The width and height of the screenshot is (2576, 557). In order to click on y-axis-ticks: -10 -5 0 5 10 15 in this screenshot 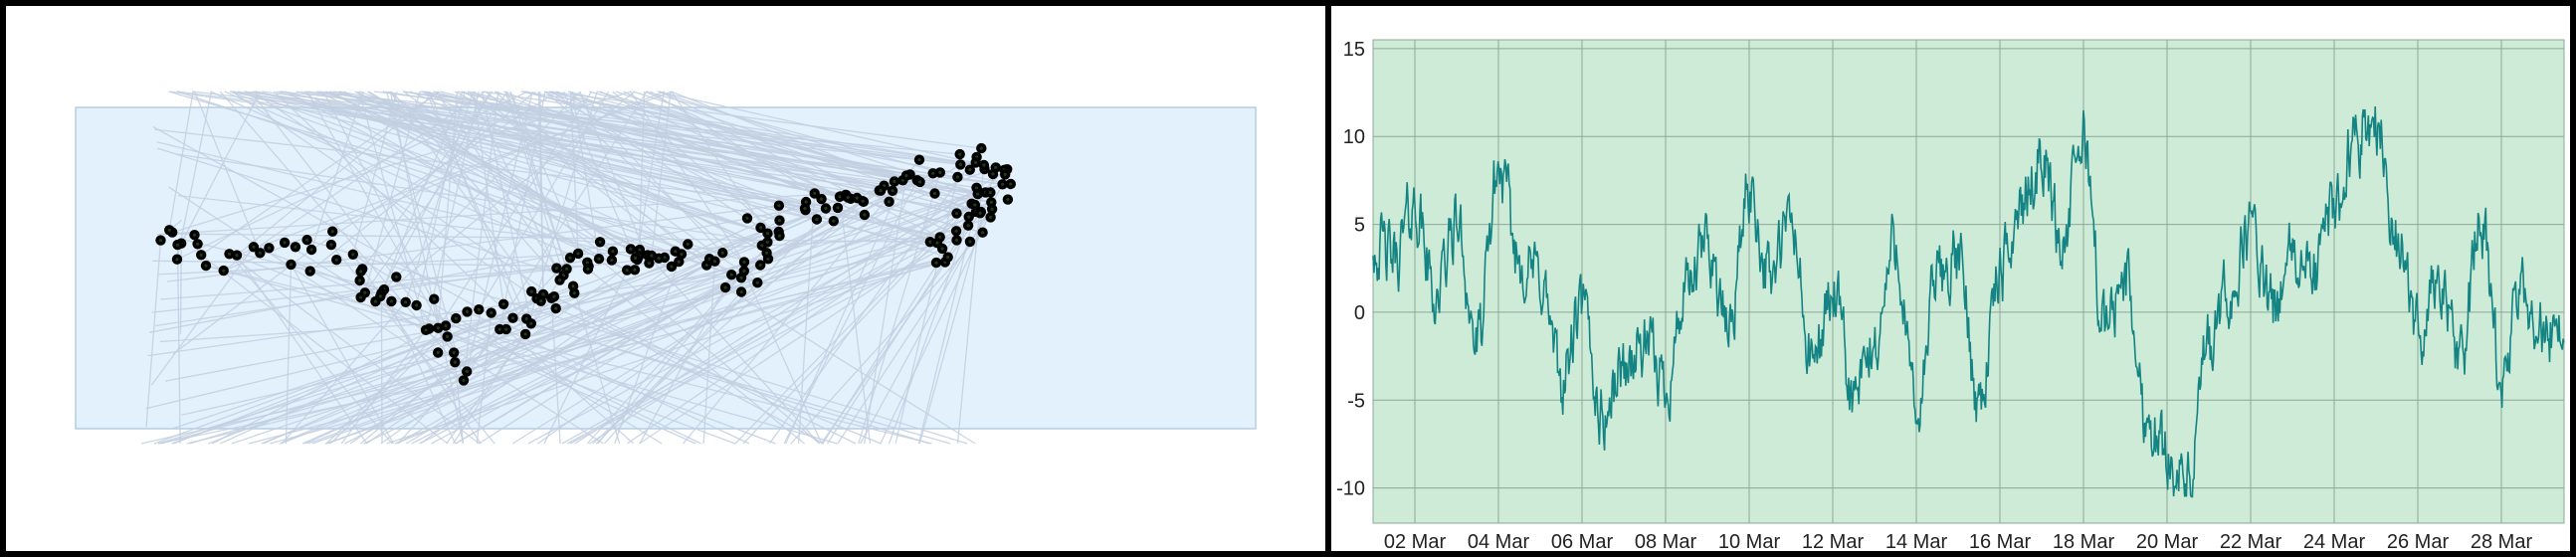, I will do `click(1350, 269)`.